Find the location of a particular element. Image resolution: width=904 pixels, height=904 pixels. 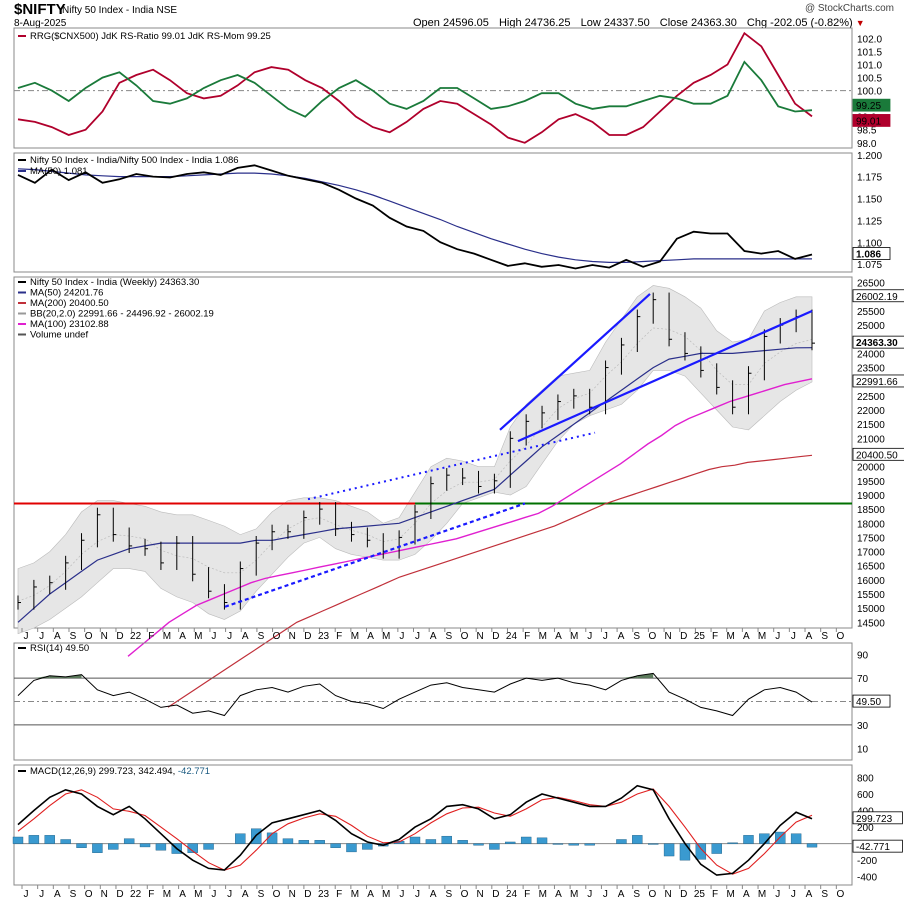

x-axis-price-label: 25 is located at coordinates (700, 636).